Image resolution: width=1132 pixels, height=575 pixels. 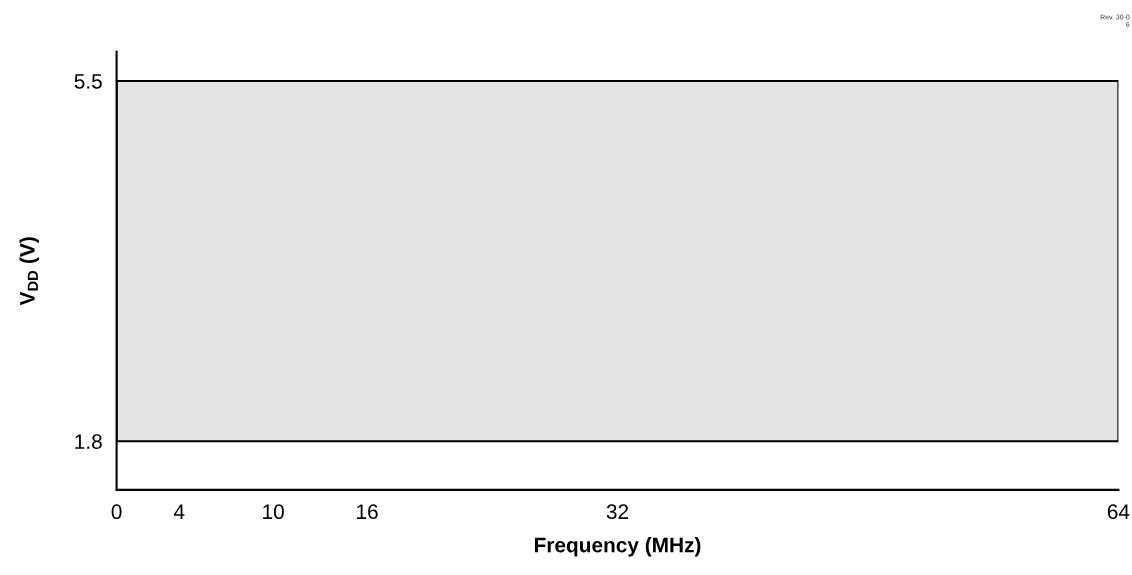 What do you see at coordinates (1118, 512) in the screenshot?
I see `x-tick-label: 64` at bounding box center [1118, 512].